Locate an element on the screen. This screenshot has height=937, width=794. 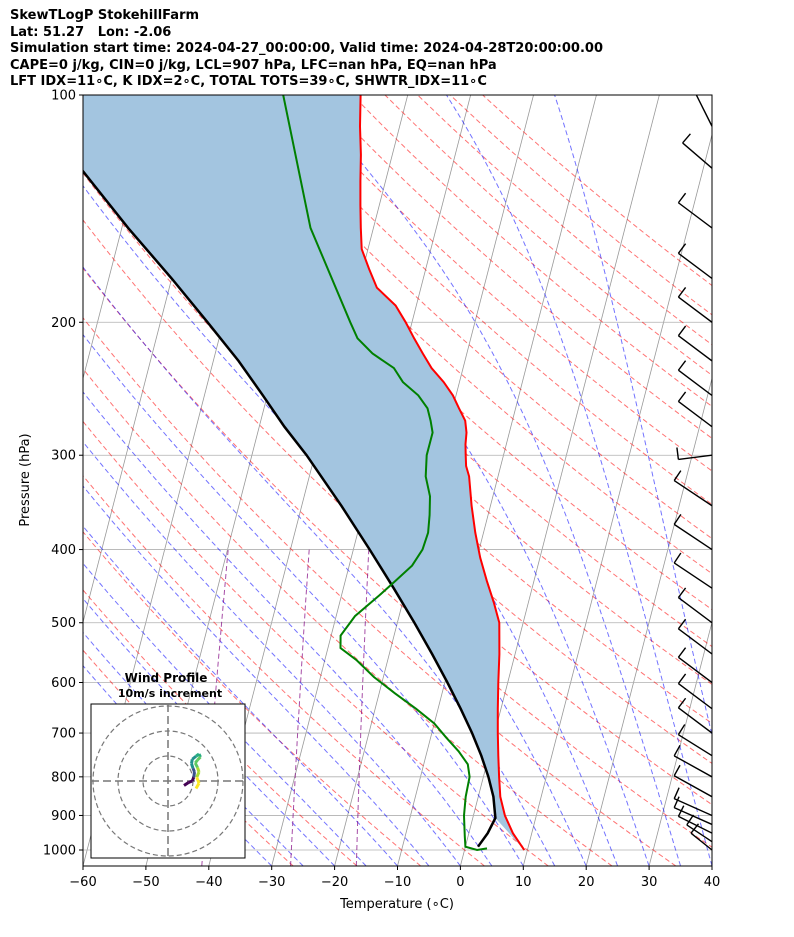
header-title: SkewTLogP StokehillFarm is located at coordinates (105, 15).